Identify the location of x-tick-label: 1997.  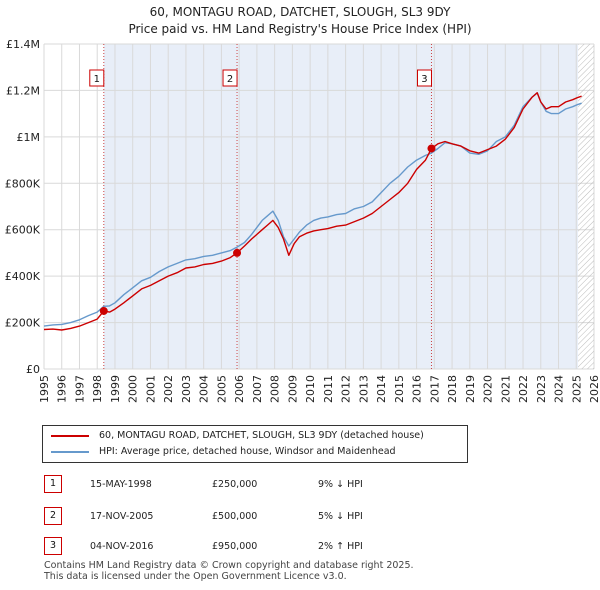
(79, 389).